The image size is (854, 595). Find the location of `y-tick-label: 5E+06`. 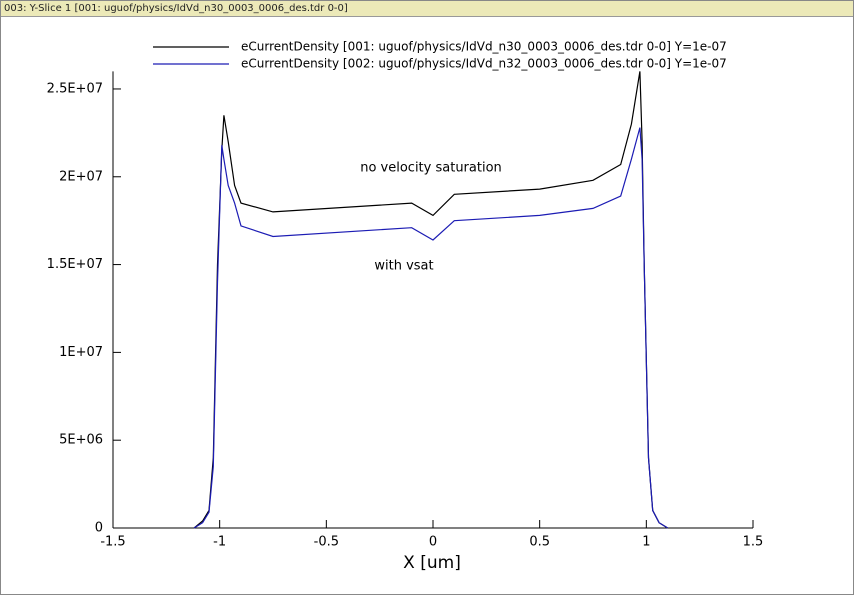

y-tick-label: 5E+06 is located at coordinates (81, 440).